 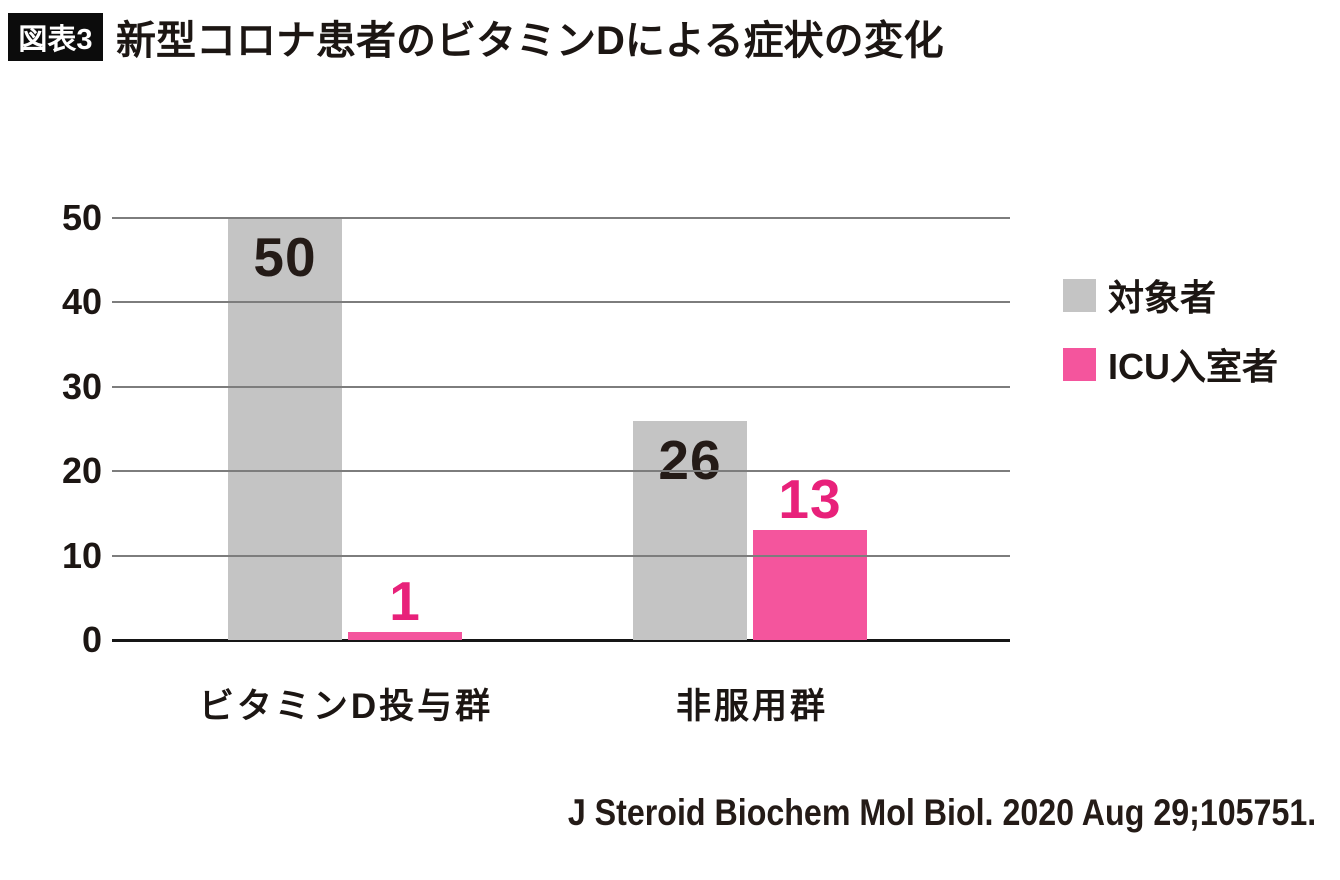 What do you see at coordinates (285, 257) in the screenshot?
I see `bar-value-label: 50` at bounding box center [285, 257].